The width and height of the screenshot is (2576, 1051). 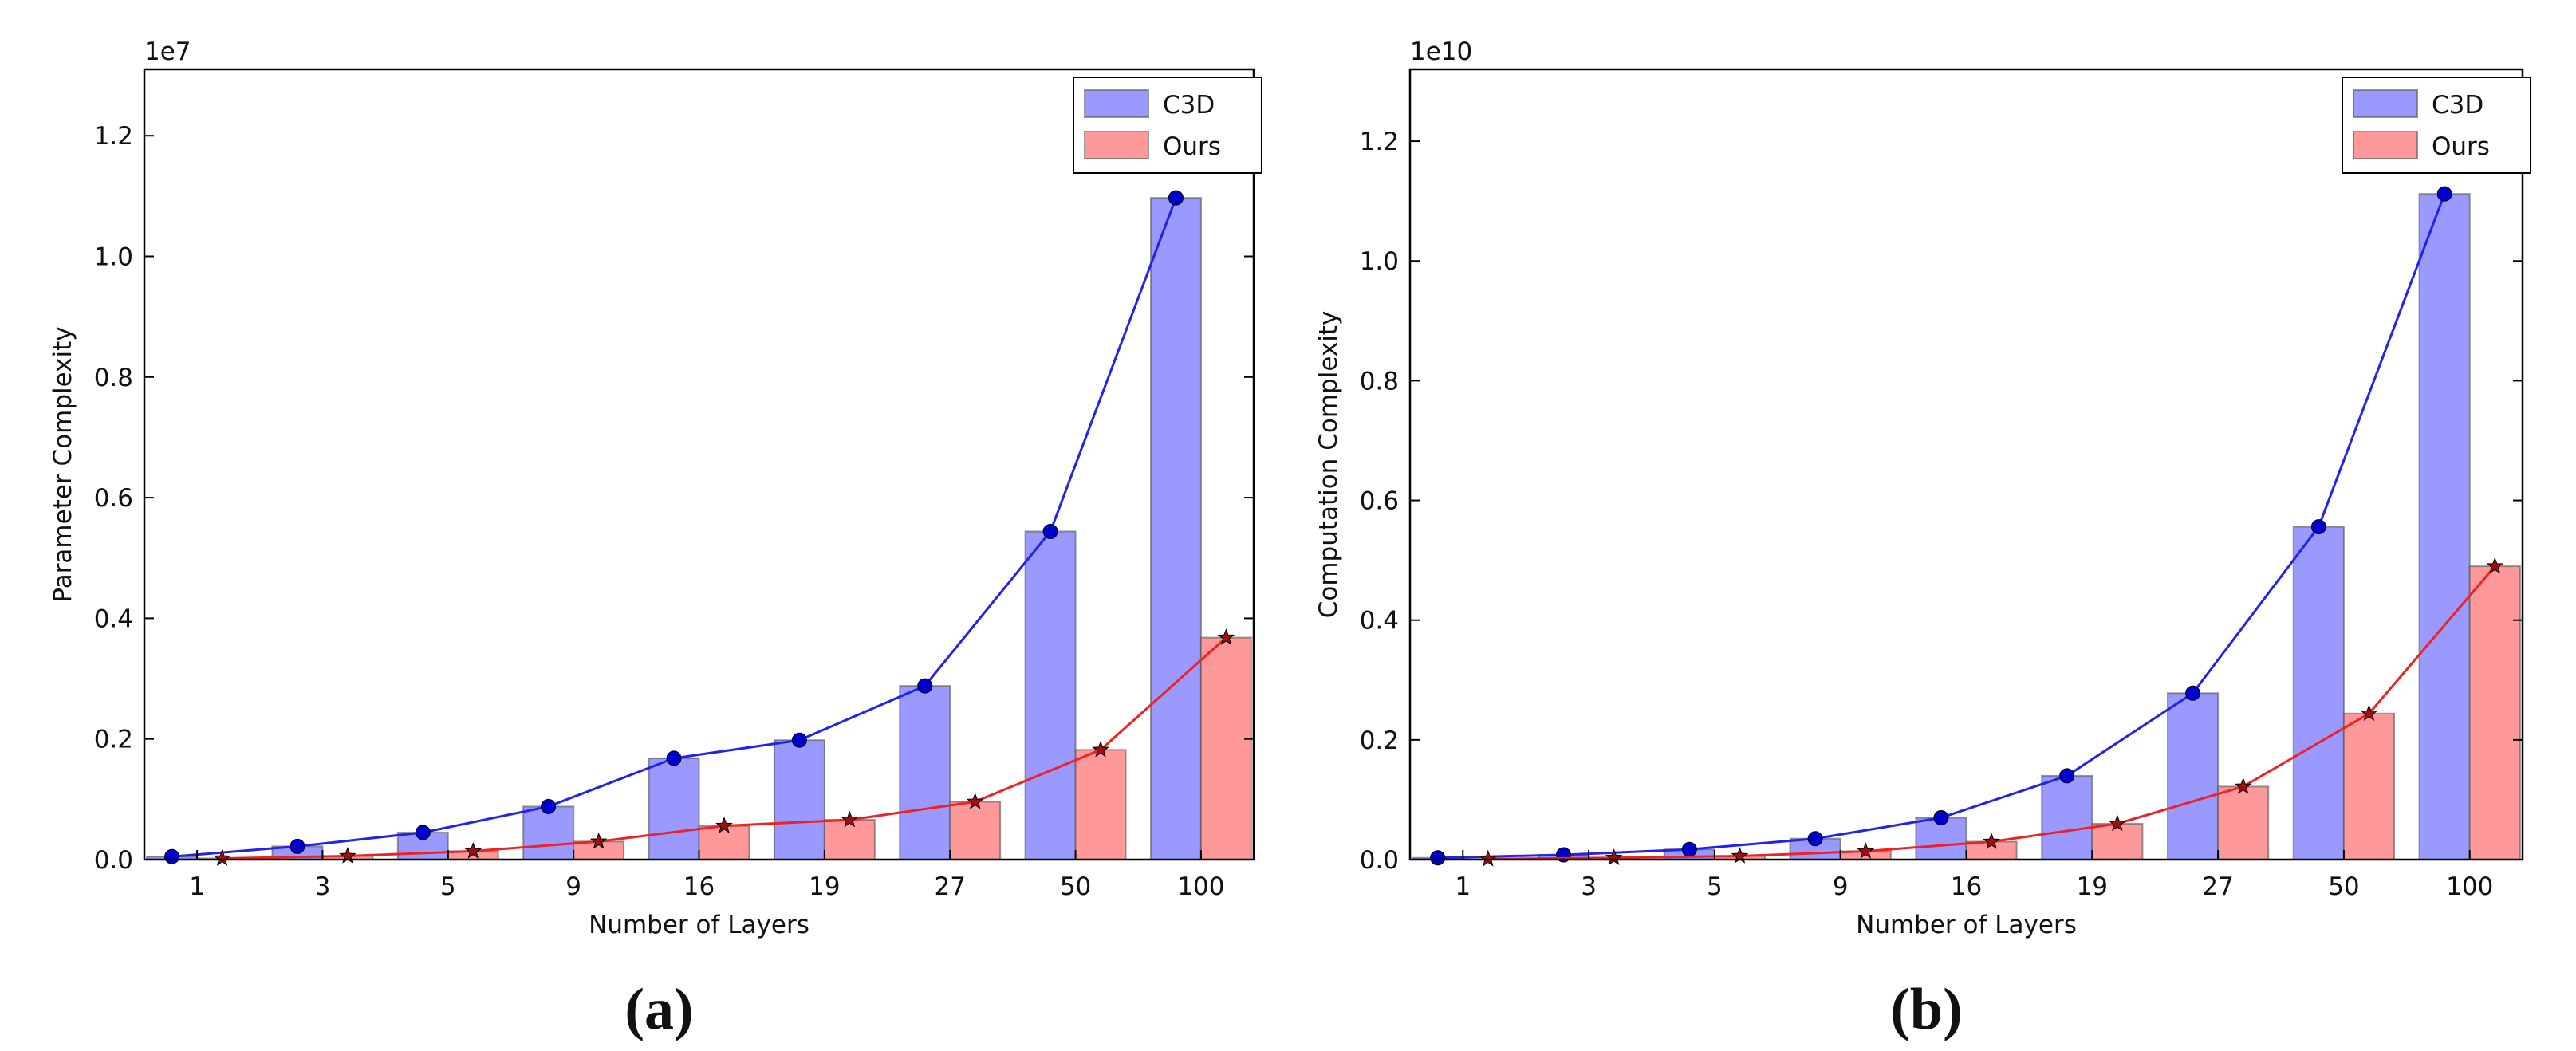 I want to click on x-tick-label: 9, so click(x=1841, y=886).